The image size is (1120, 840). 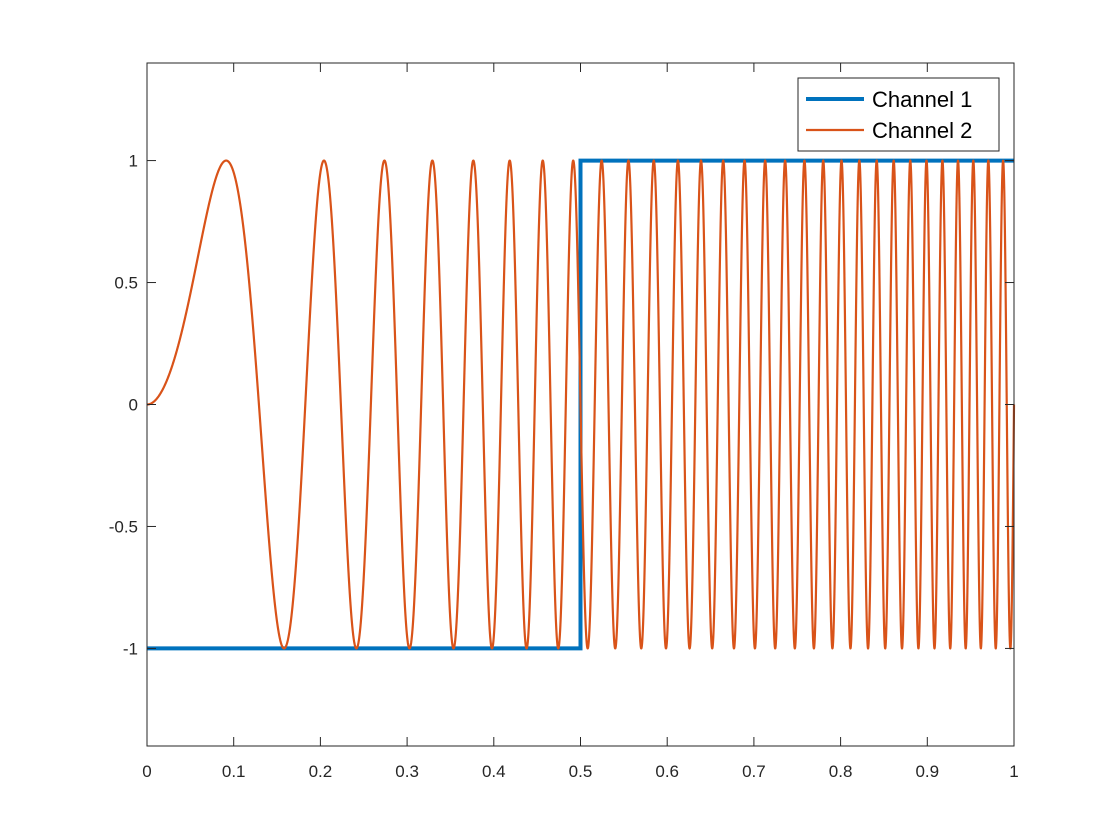 I want to click on legend-item-2: Channel 2, so click(x=889, y=130).